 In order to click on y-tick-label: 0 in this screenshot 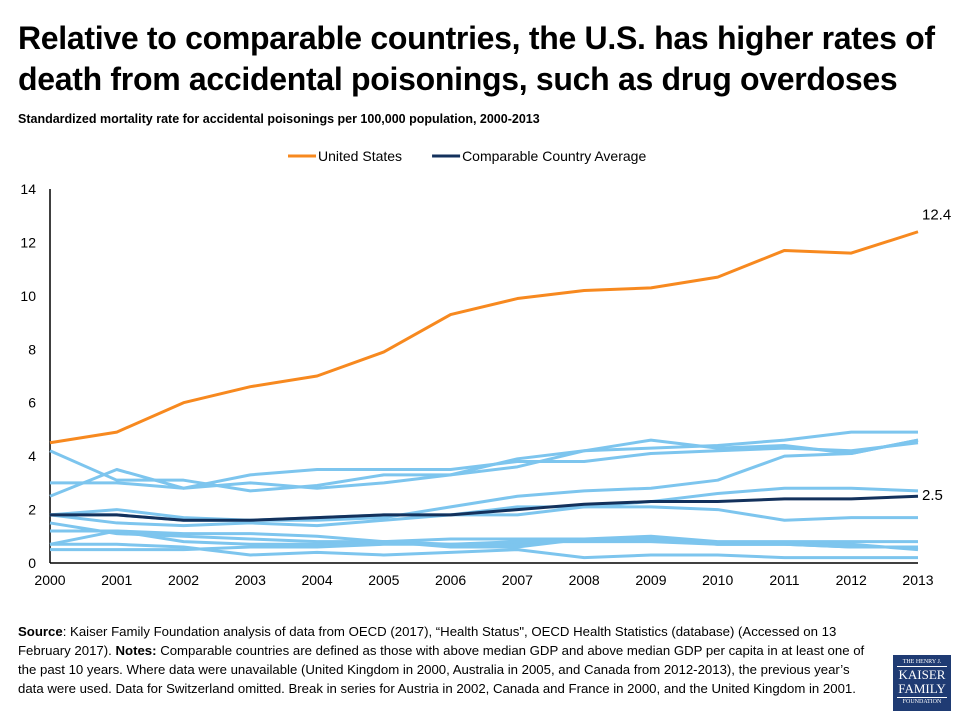, I will do `click(32, 563)`.